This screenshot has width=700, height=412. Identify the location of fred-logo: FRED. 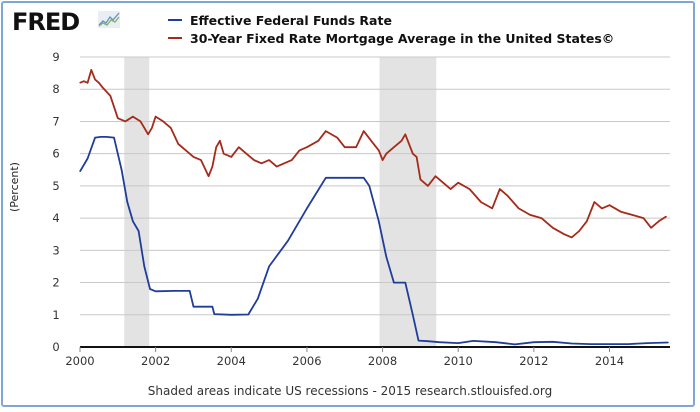
(46, 22).